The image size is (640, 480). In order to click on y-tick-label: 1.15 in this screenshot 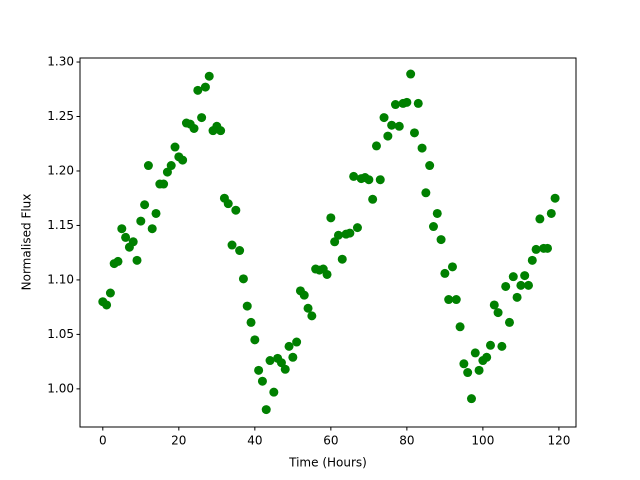, I will do `click(60, 225)`.